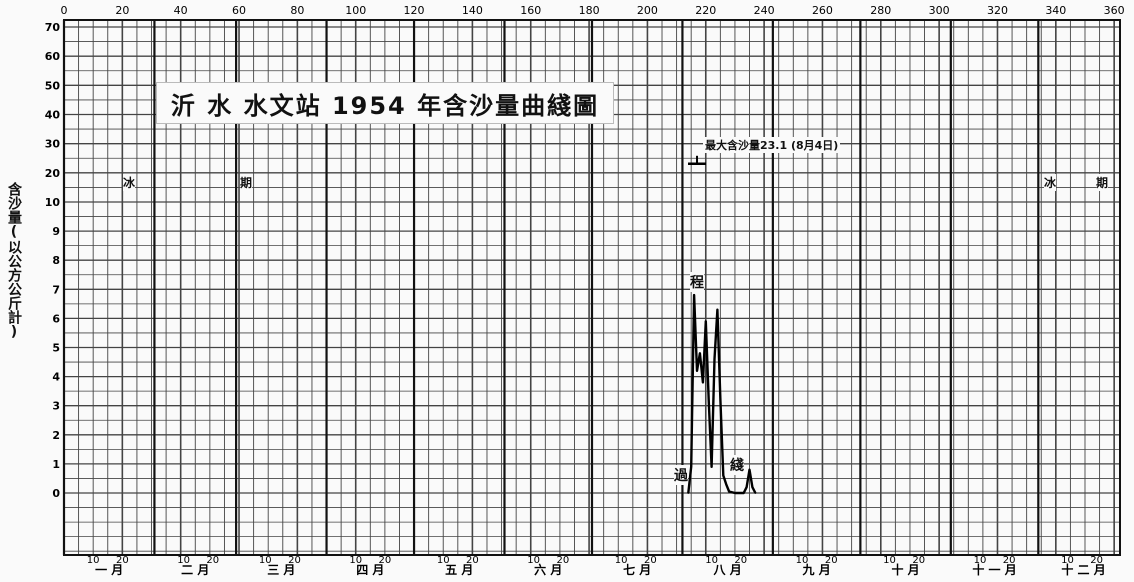  I want to click on y-tick-label: 50, so click(53, 85).